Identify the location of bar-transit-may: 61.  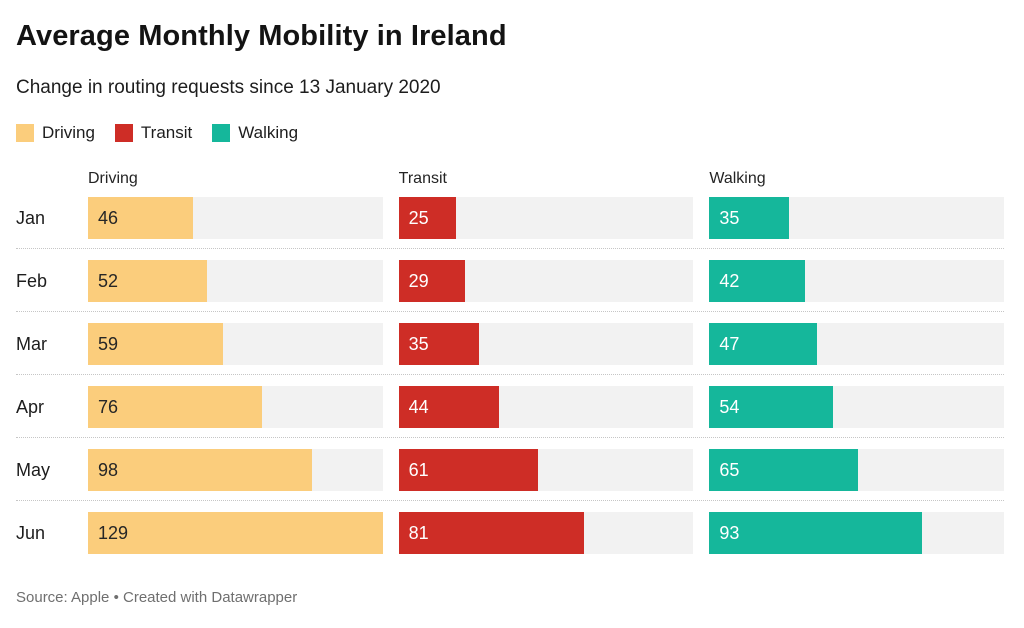
(468, 470).